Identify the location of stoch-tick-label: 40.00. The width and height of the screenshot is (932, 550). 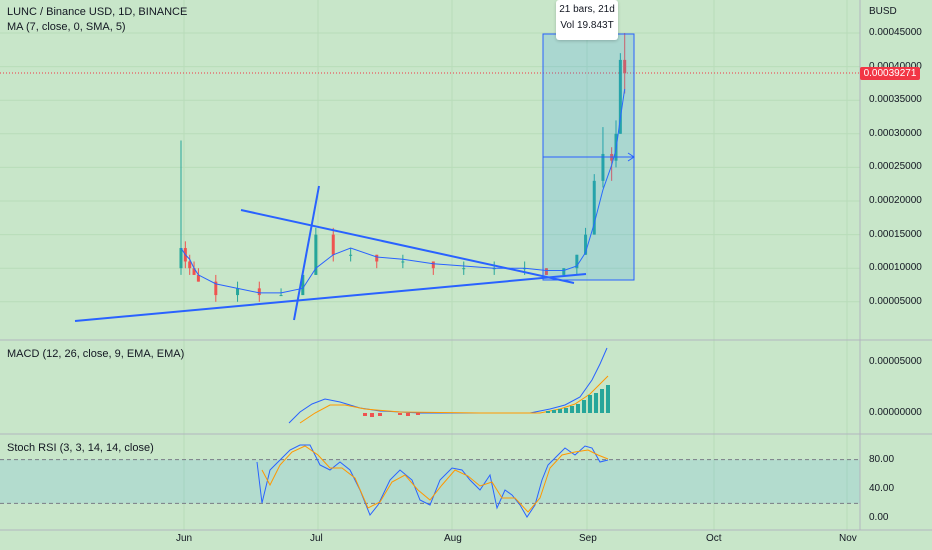
(882, 488).